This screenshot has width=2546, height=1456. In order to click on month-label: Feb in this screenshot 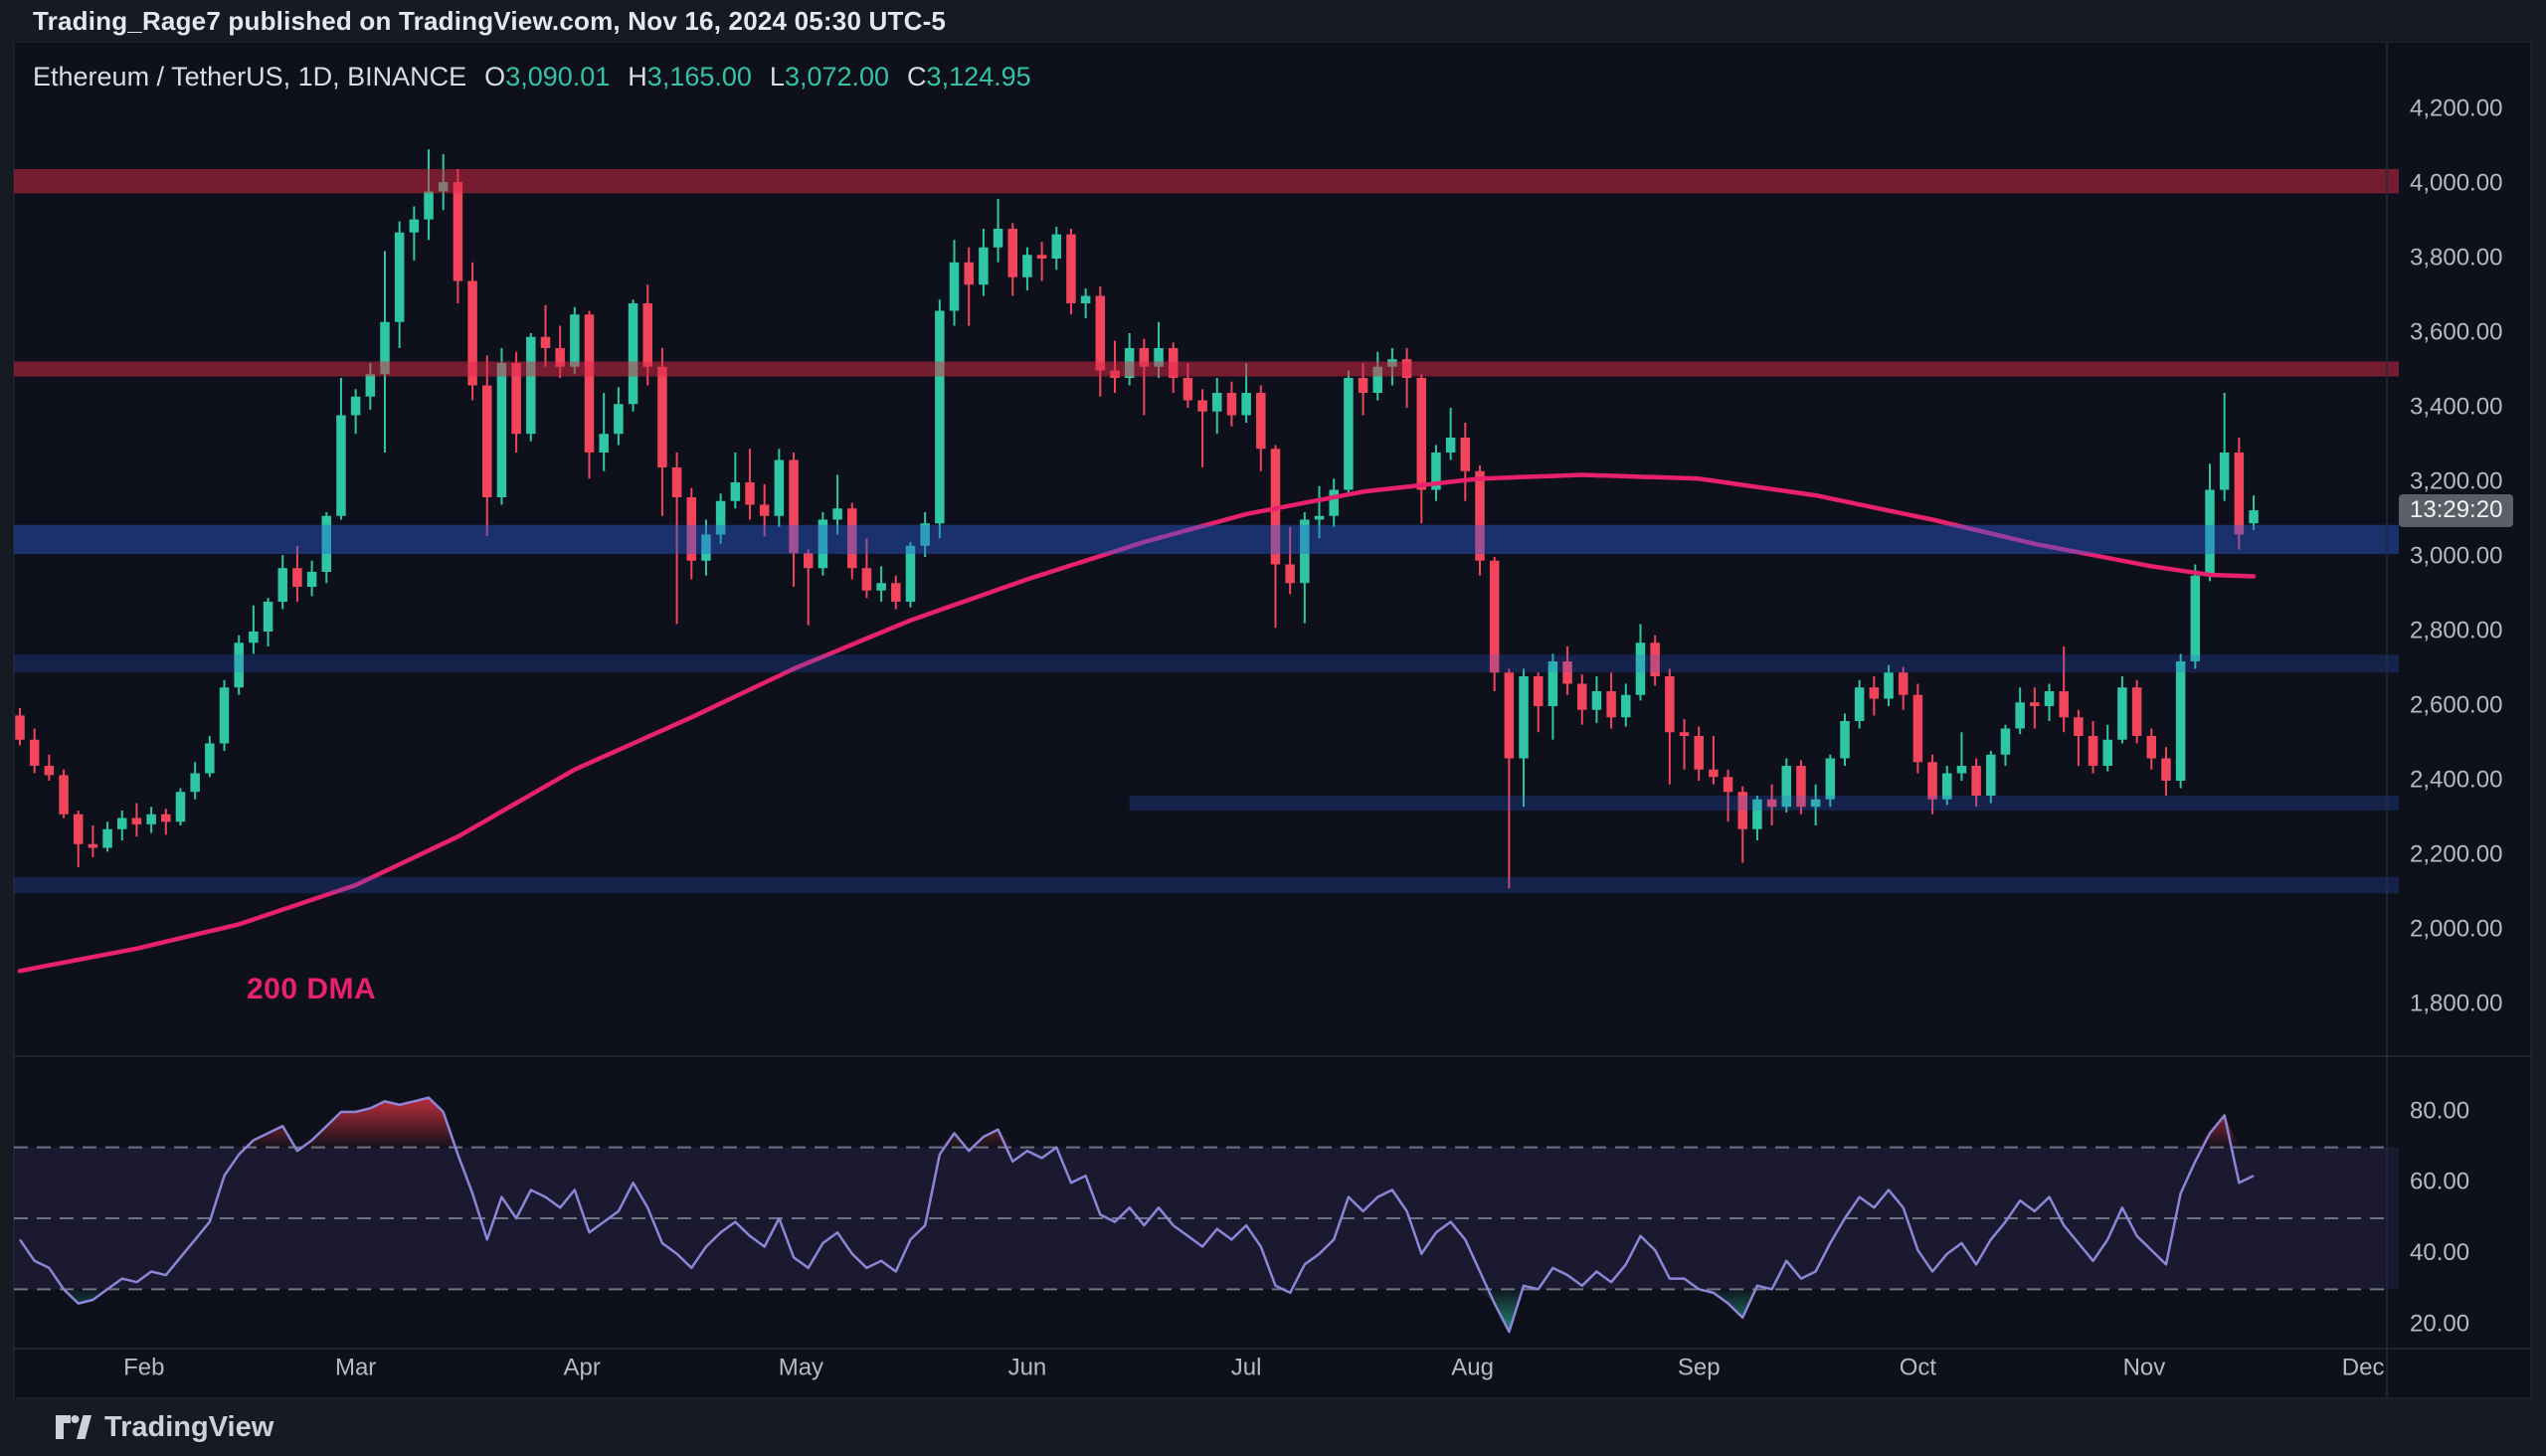, I will do `click(143, 1367)`.